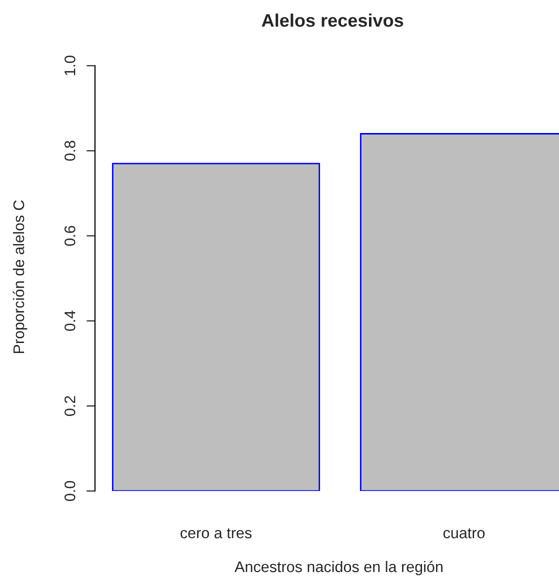 The width and height of the screenshot is (559, 580). What do you see at coordinates (70, 320) in the screenshot?
I see `y-tick-label: 0.4` at bounding box center [70, 320].